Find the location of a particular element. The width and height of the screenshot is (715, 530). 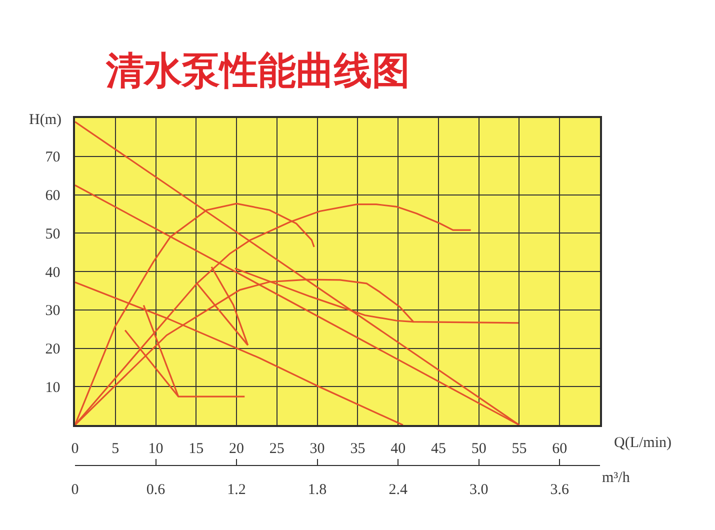

y-tick-label: 50 is located at coordinates (52, 234).